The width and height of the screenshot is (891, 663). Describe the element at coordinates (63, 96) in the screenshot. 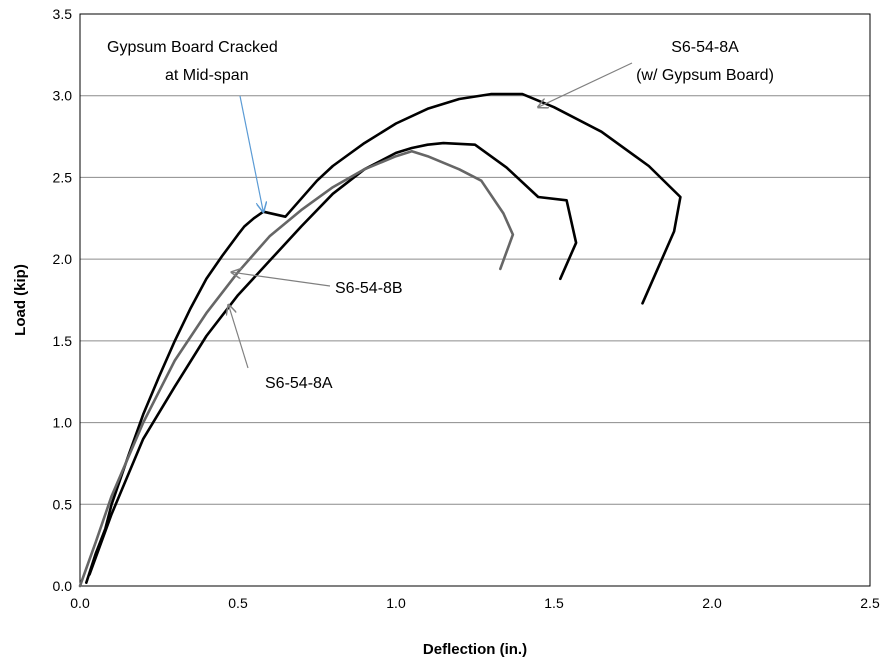

I see `y-tick-label: 3.0` at that location.